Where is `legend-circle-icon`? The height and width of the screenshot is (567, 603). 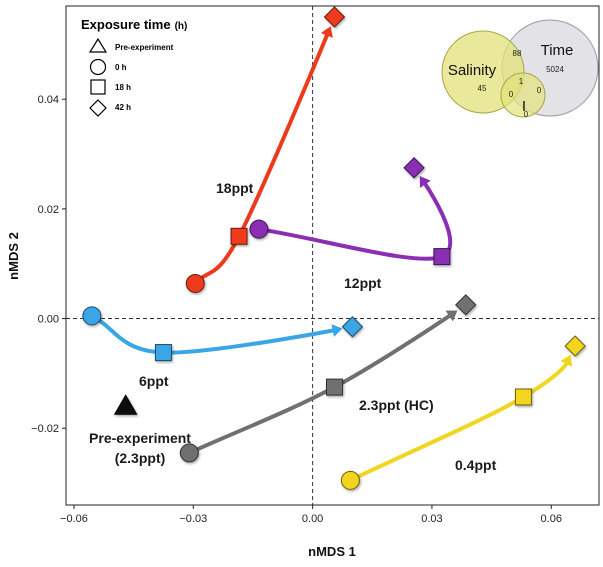 legend-circle-icon is located at coordinates (98, 67).